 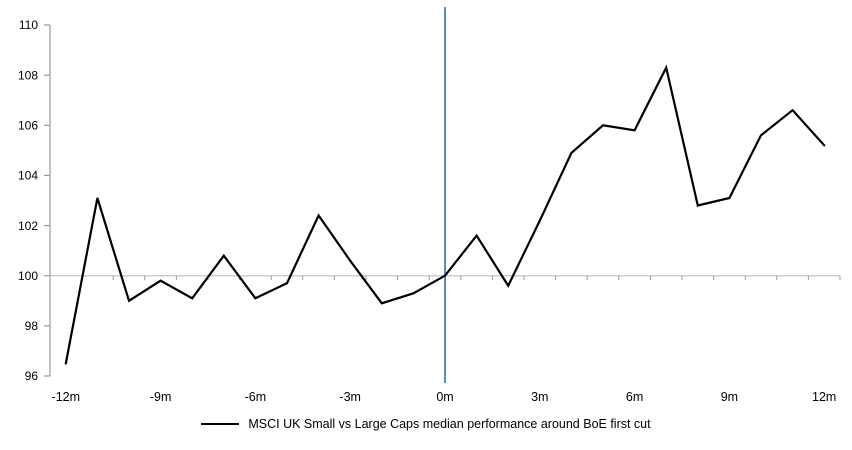 I want to click on x-tick-label: -6m, so click(x=256, y=397).